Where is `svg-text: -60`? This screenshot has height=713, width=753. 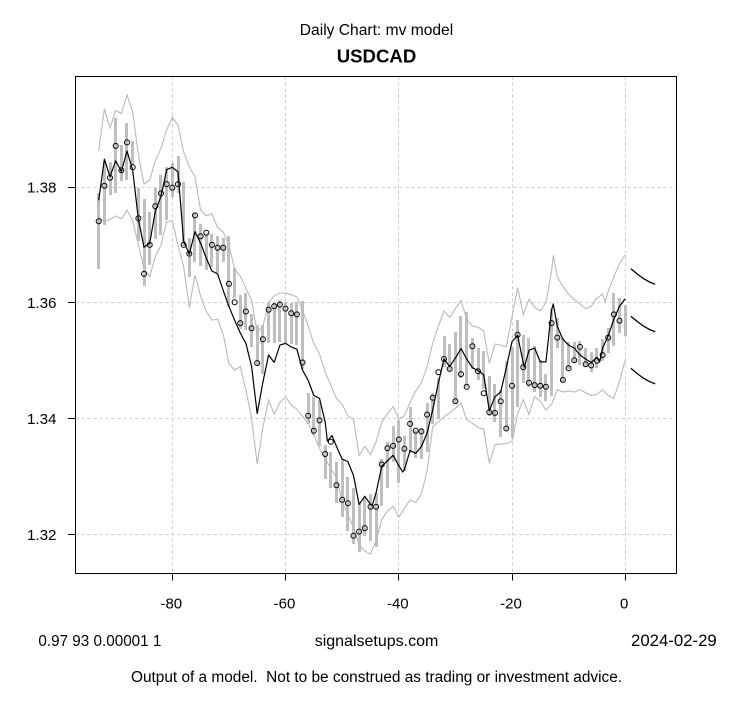
svg-text: -60 is located at coordinates (285, 604).